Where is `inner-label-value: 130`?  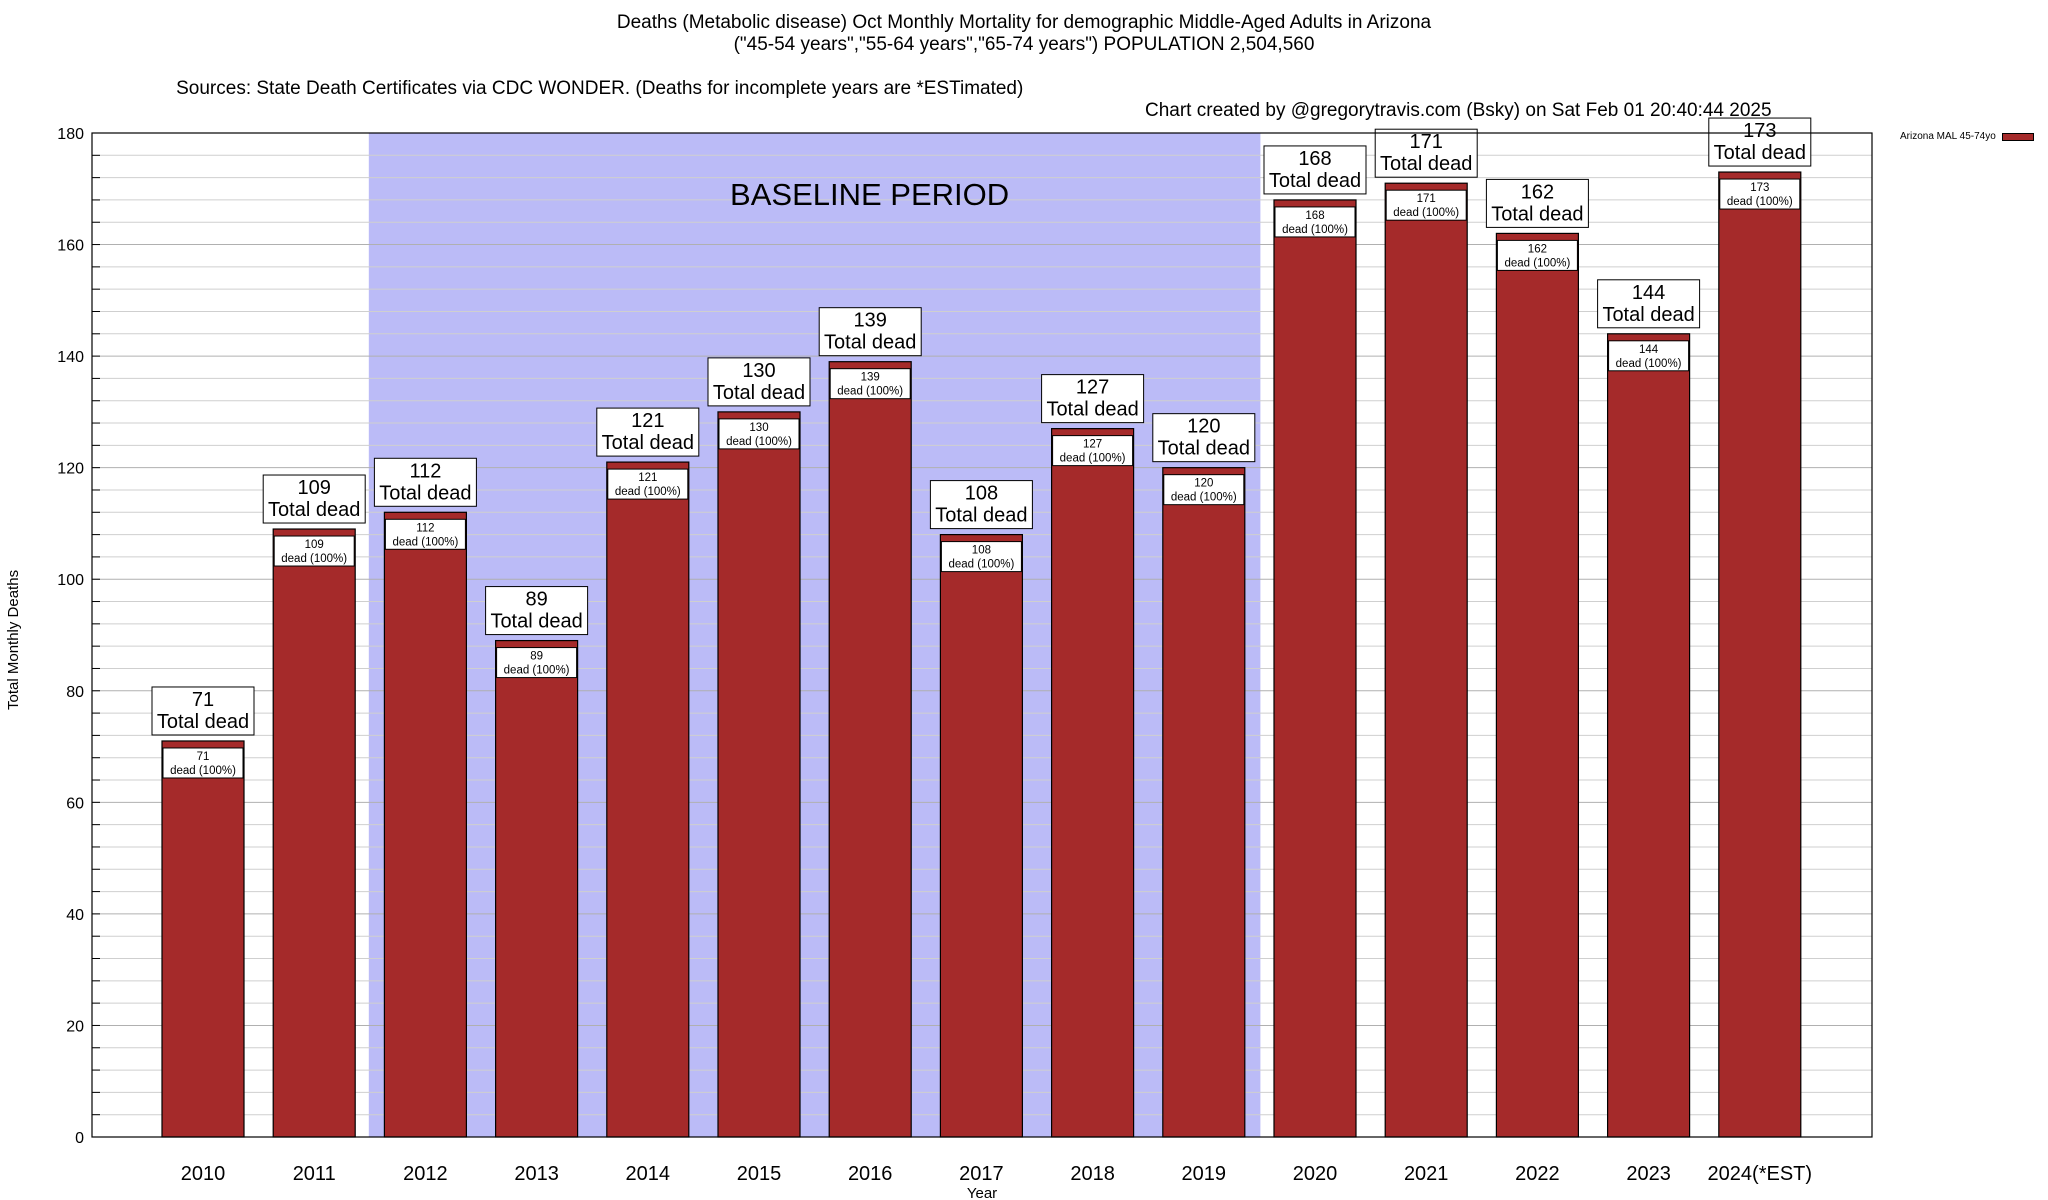 inner-label-value: 130 is located at coordinates (758, 428).